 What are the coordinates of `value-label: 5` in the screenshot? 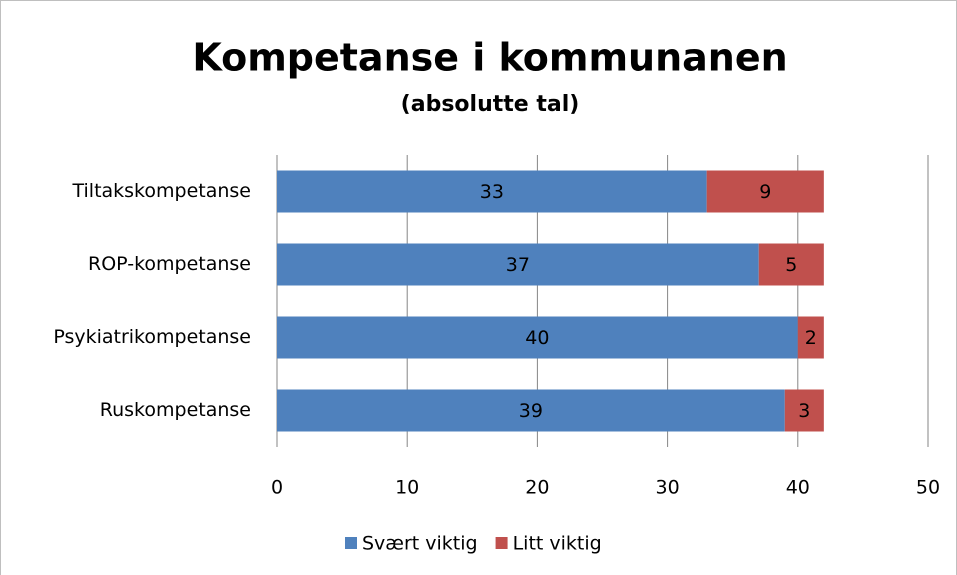 It's located at (791, 265).